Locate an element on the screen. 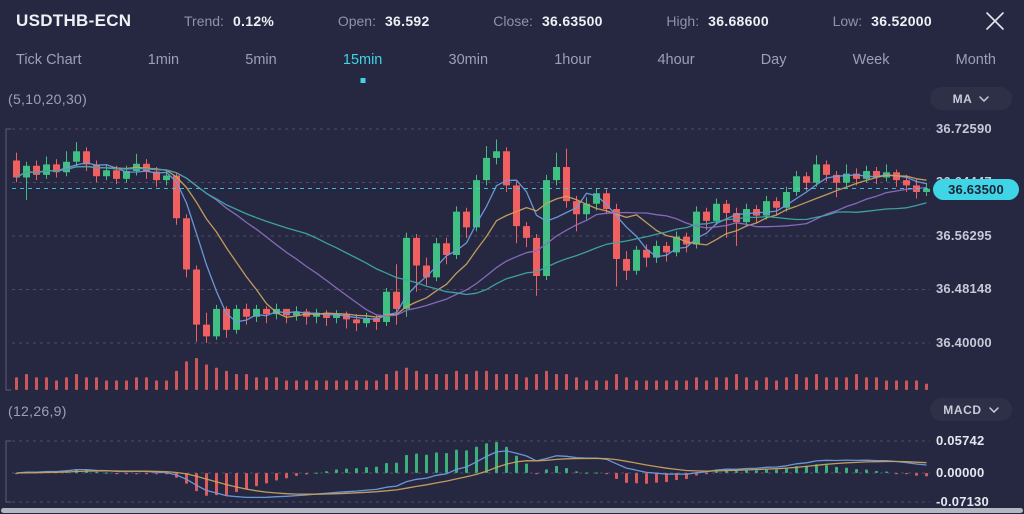 This screenshot has height=514, width=1024. stat-low-label: Low: is located at coordinates (847, 21).